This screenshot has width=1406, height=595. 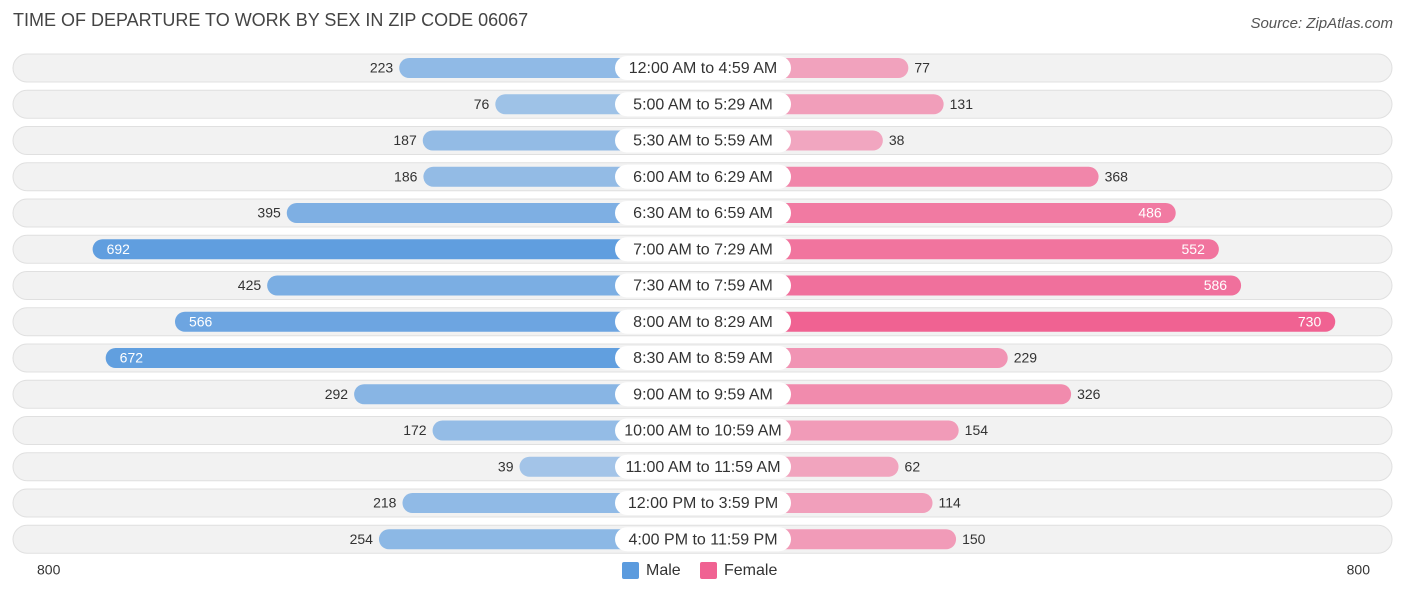 I want to click on category-label: 6:30 AM to 6:59 AM, so click(x=703, y=213).